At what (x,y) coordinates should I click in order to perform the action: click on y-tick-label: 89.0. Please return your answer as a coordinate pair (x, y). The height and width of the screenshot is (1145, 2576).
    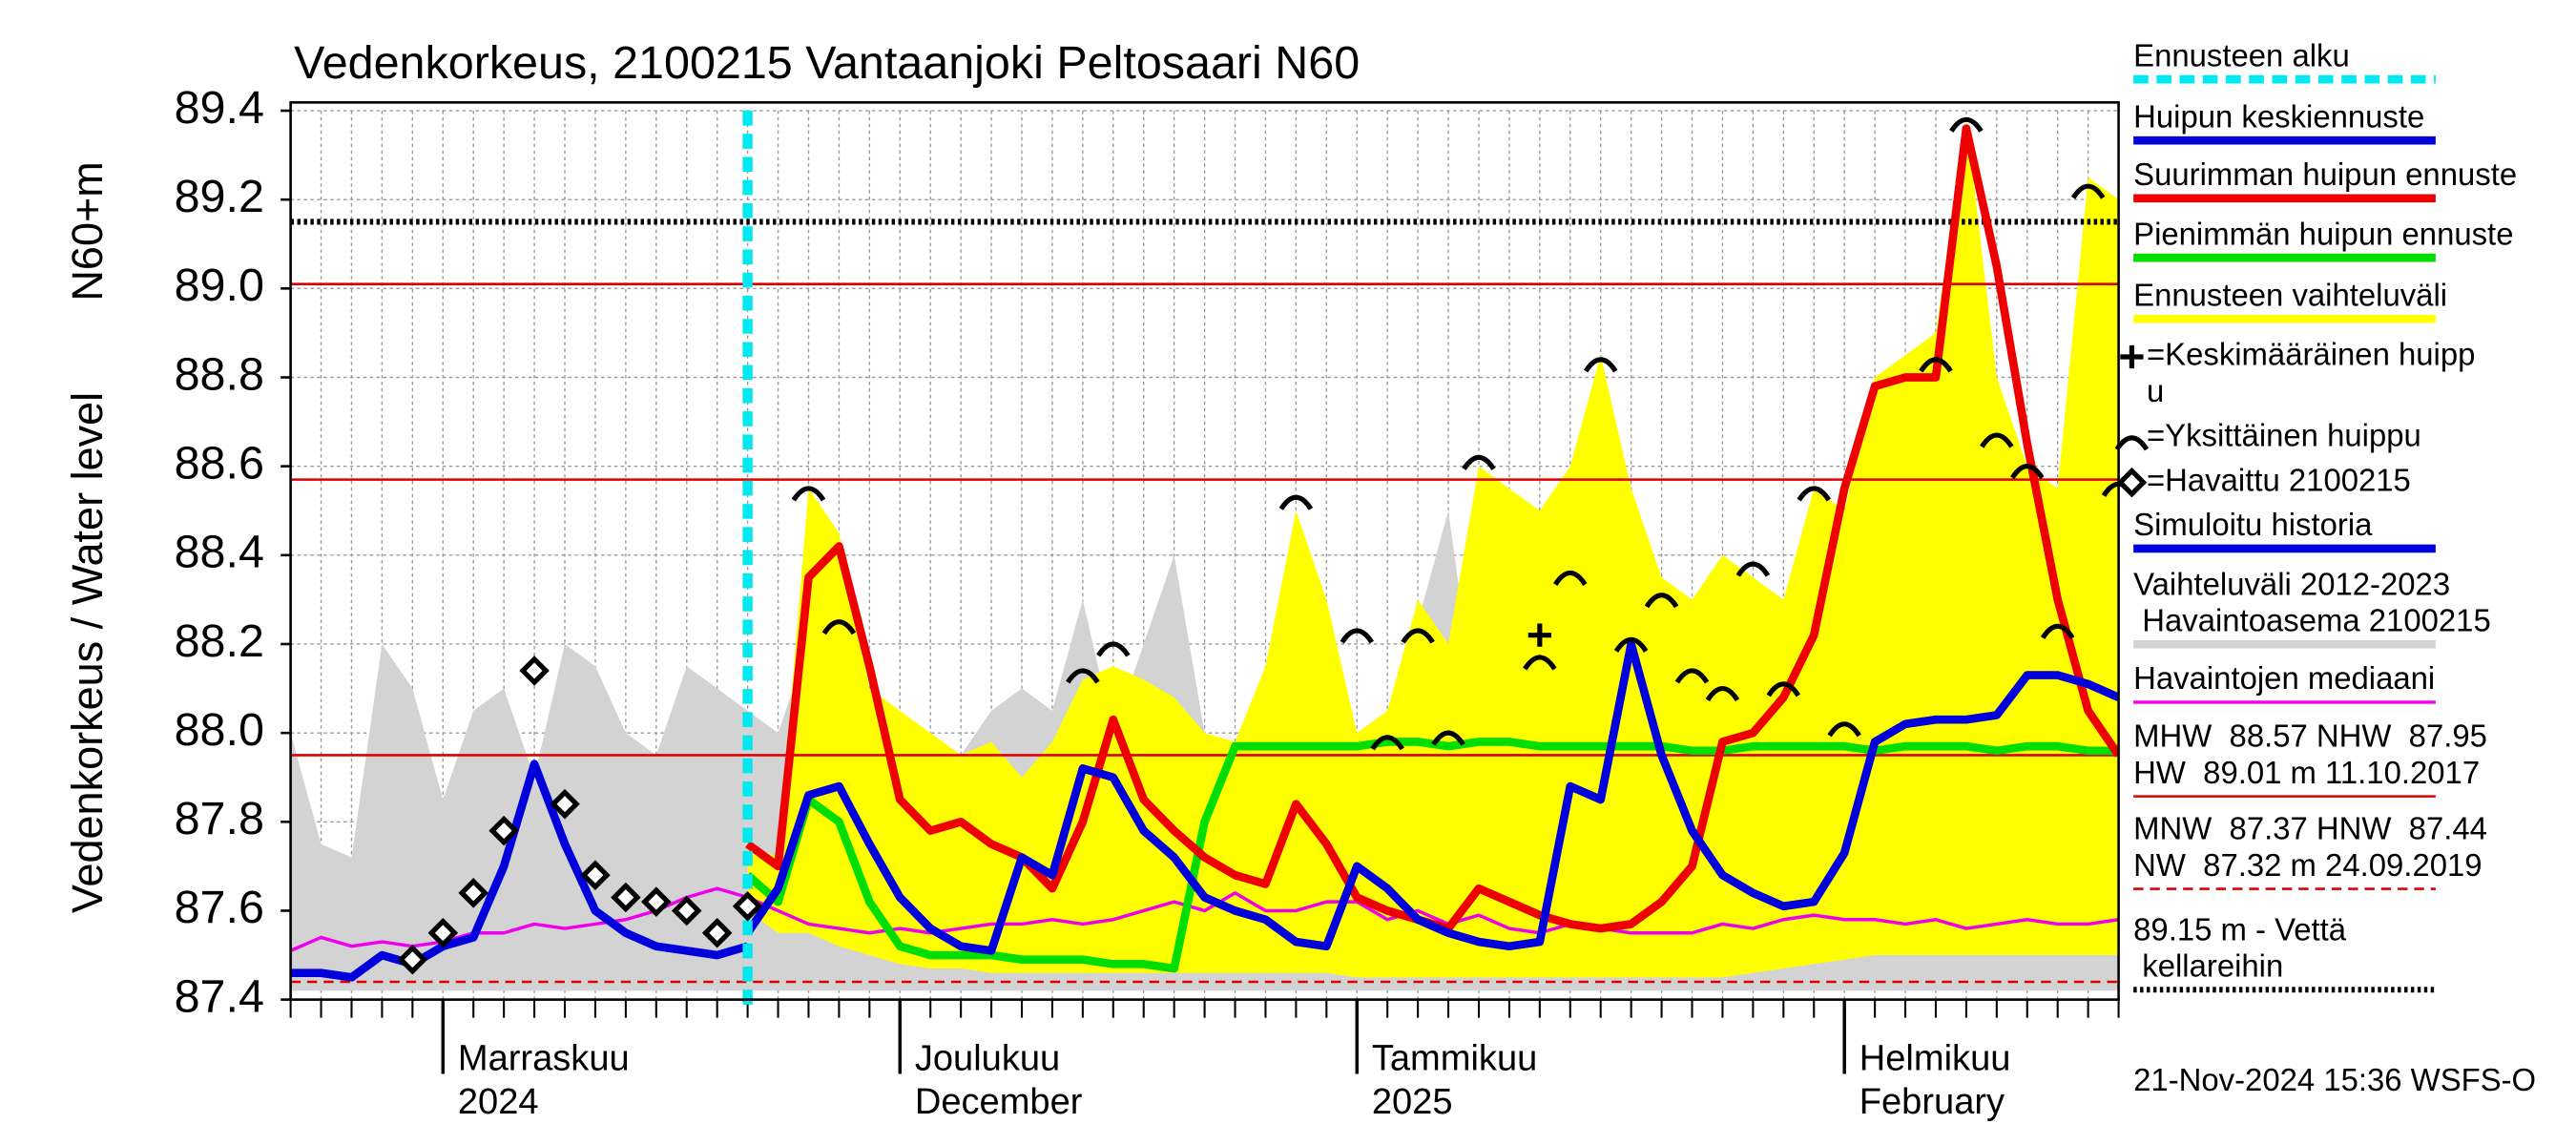
    Looking at the image, I should click on (219, 285).